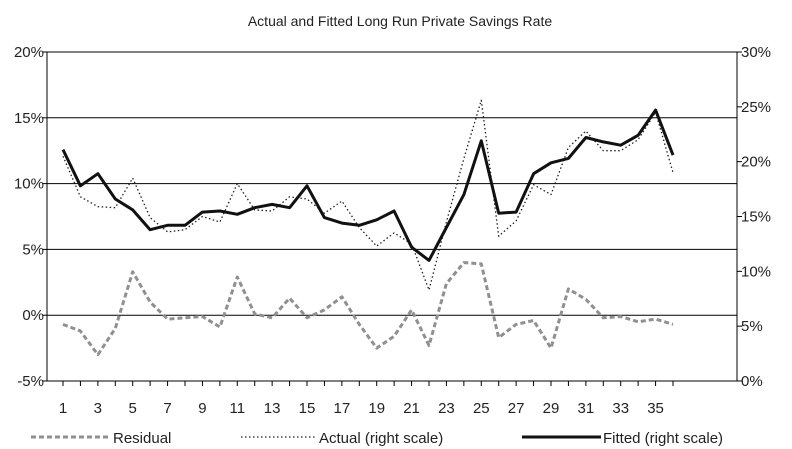  I want to click on x-tick-label: 27, so click(516, 408).